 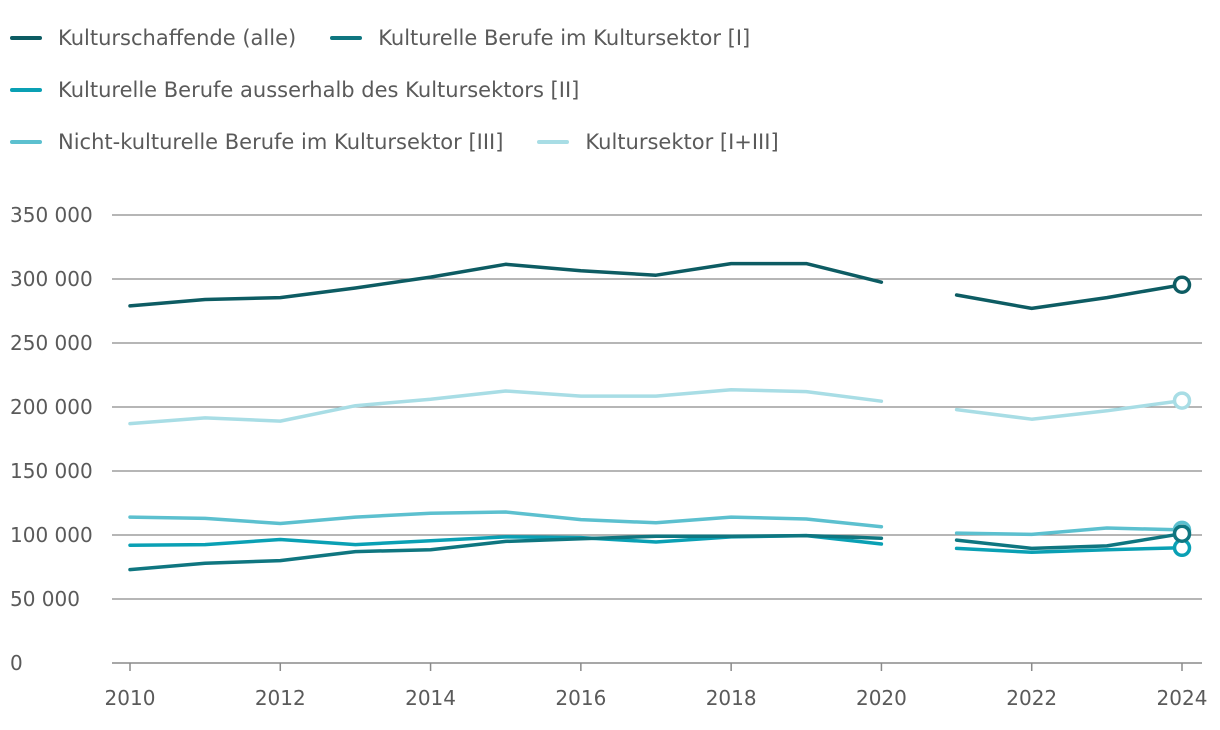 I want to click on legend-item: Kultursektor [I+III], so click(x=658, y=142).